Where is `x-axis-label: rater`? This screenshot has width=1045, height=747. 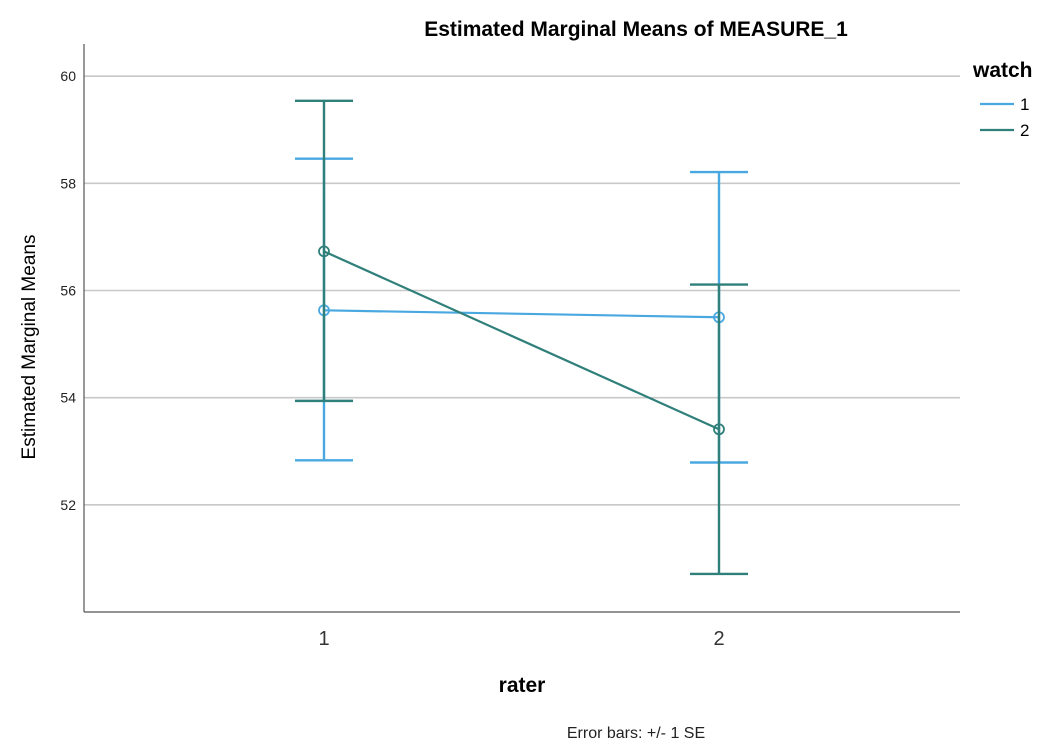 x-axis-label: rater is located at coordinates (522, 685).